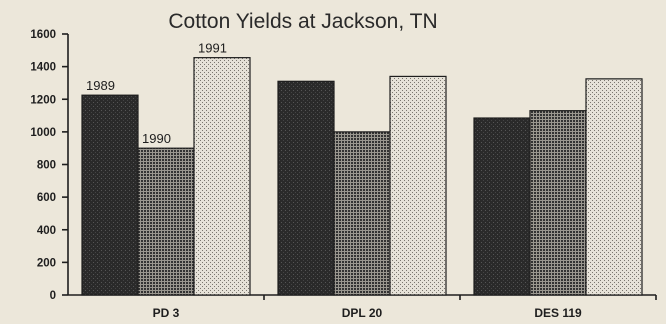 The width and height of the screenshot is (666, 324). Describe the element at coordinates (46, 263) in the screenshot. I see `y-tick-label: 200` at that location.